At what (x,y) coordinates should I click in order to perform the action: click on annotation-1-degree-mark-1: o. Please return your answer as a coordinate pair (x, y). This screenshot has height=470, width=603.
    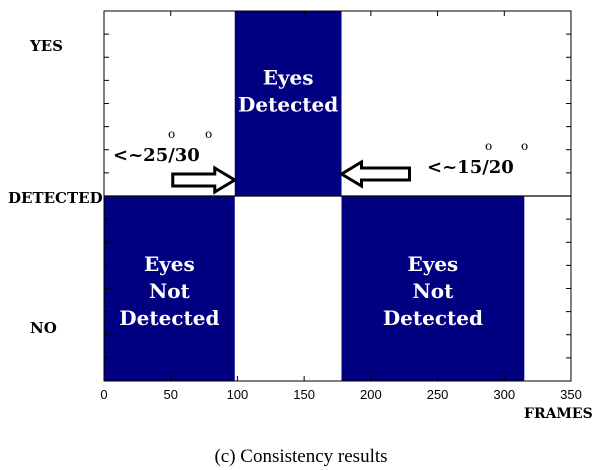
    Looking at the image, I should click on (171, 134).